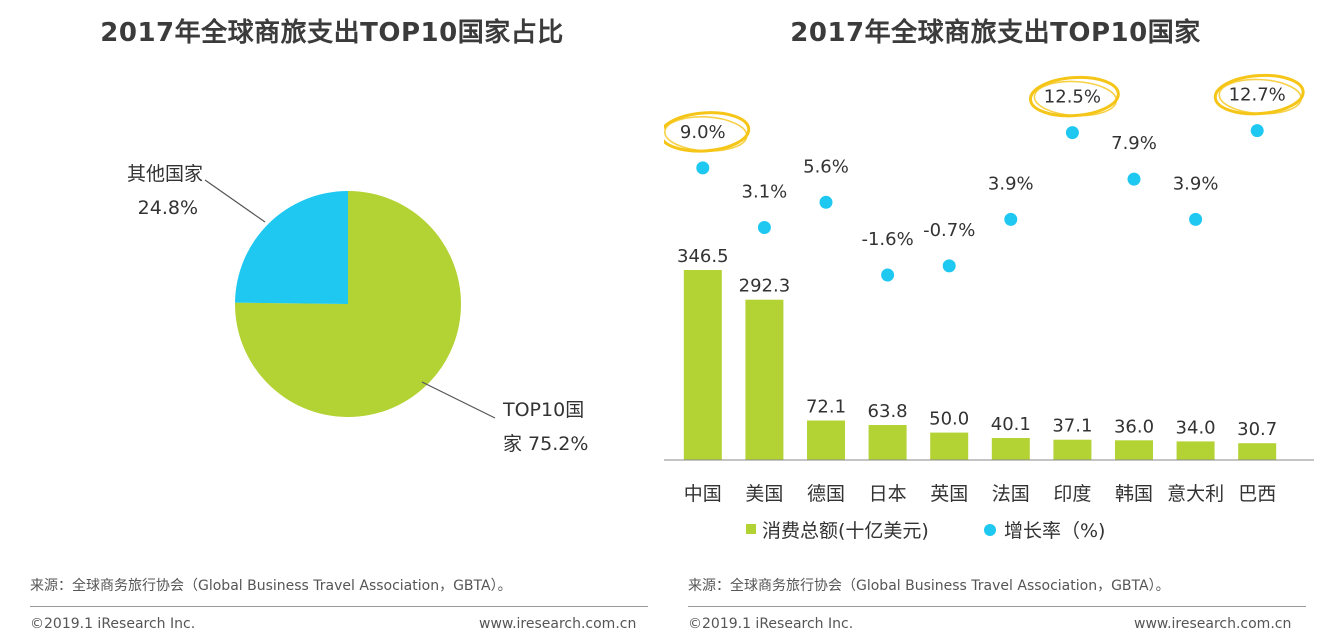 This screenshot has width=1327, height=632. What do you see at coordinates (1011, 424) in the screenshot?
I see `bar-label-5: 40.1` at bounding box center [1011, 424].